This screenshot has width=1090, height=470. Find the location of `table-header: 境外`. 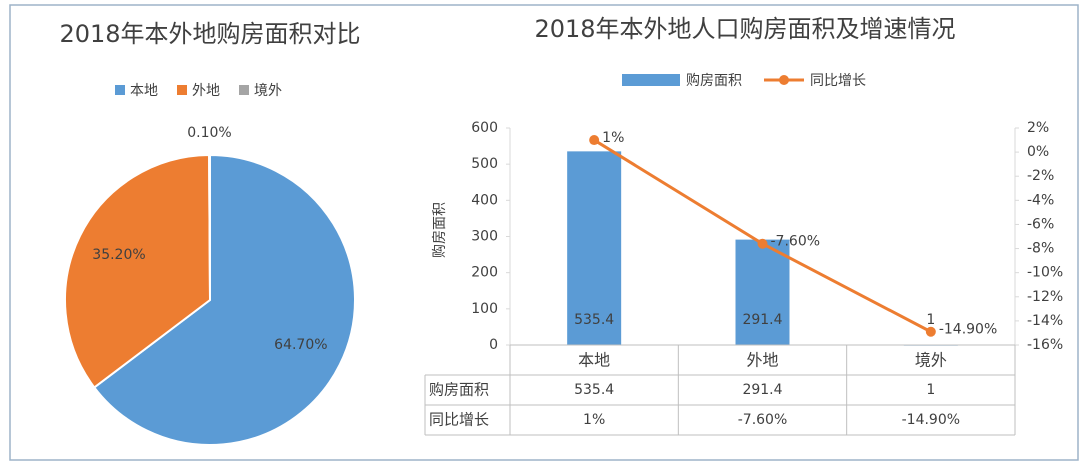

table-header: 境外 is located at coordinates (931, 360).